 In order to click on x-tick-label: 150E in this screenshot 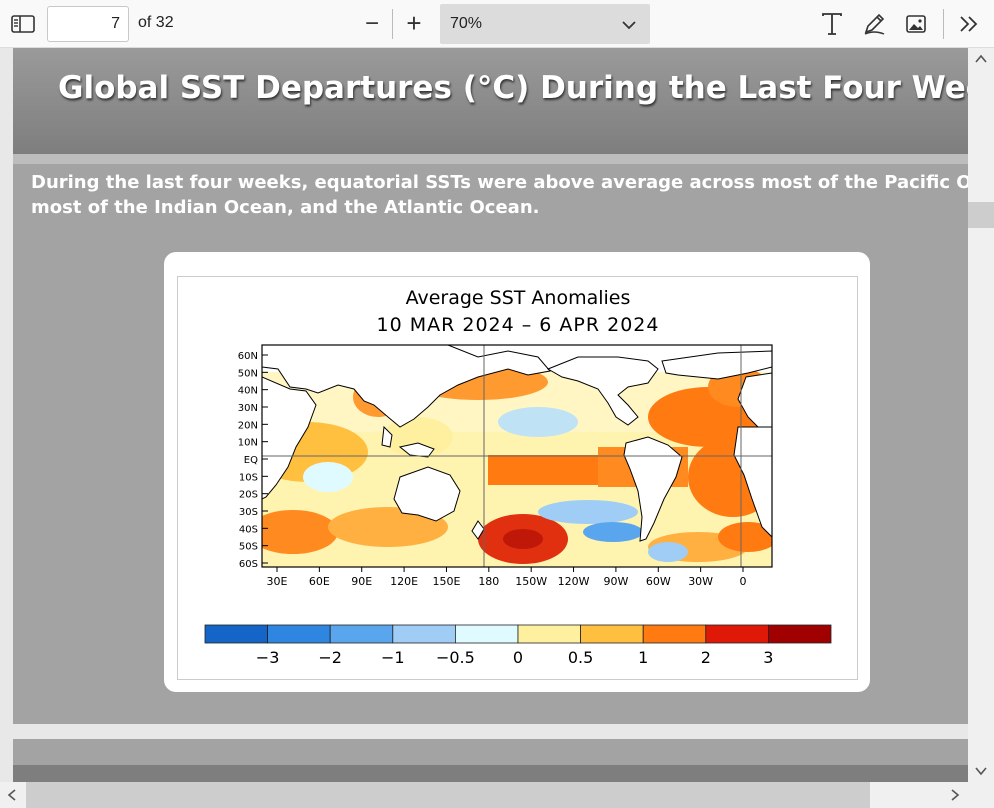, I will do `click(446, 581)`.